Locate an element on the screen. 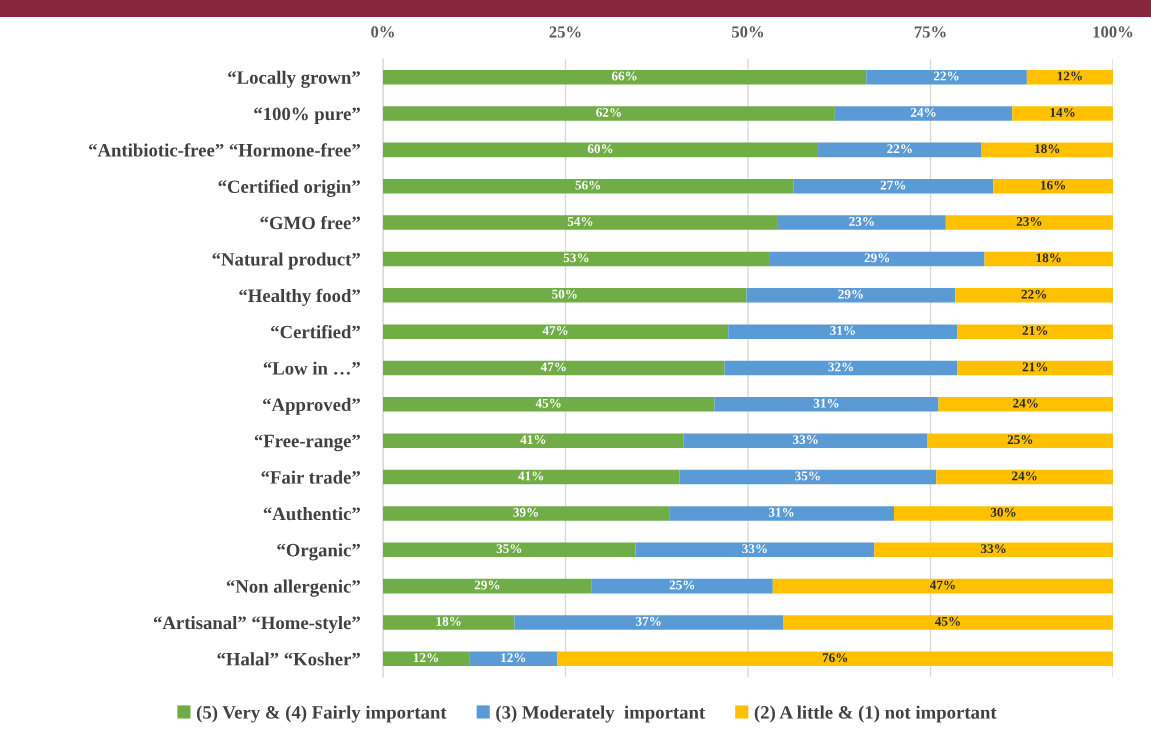  data-label: 66% is located at coordinates (624, 76).